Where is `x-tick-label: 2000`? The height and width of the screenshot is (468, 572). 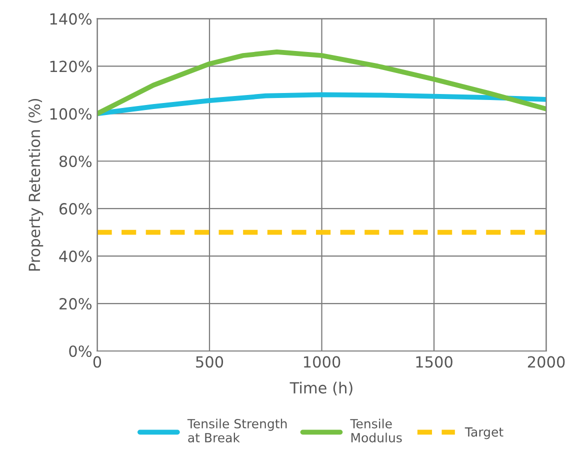 x-tick-label: 2000 is located at coordinates (546, 362).